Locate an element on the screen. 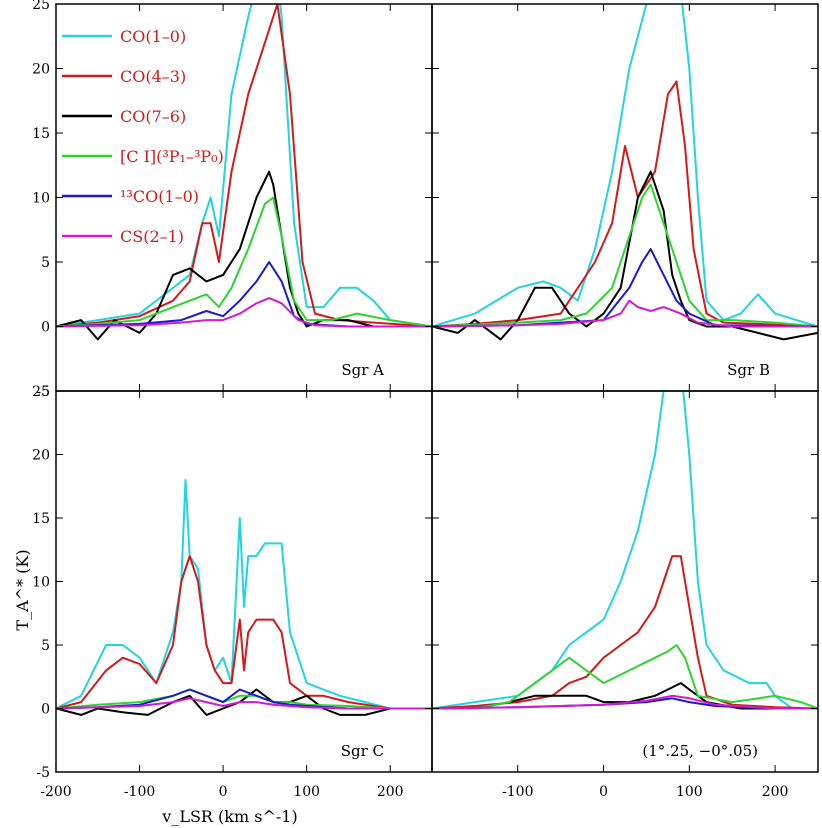 Image resolution: width=822 pixels, height=828 pixels. legend-label-2: CO(7–6) is located at coordinates (153, 116).